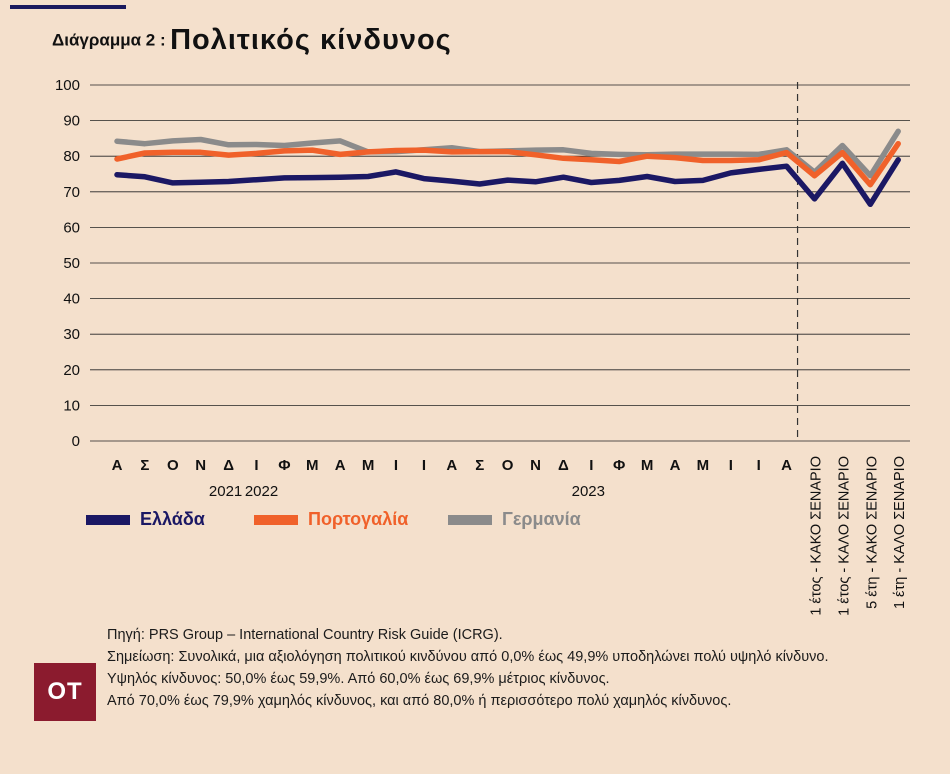 The image size is (950, 774). What do you see at coordinates (172, 519) in the screenshot?
I see `legend-label-greece: Ελλάδα` at bounding box center [172, 519].